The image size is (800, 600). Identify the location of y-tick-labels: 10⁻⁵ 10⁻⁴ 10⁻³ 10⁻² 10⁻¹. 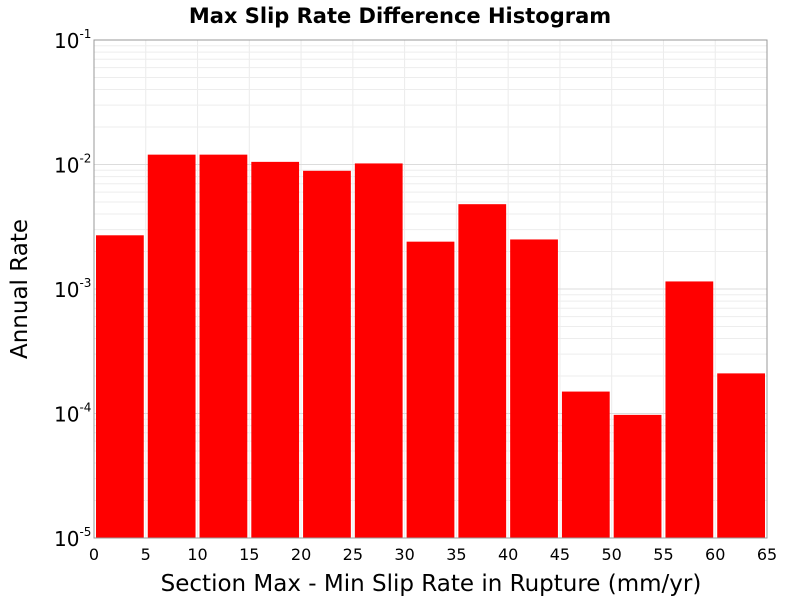
(72, 289).